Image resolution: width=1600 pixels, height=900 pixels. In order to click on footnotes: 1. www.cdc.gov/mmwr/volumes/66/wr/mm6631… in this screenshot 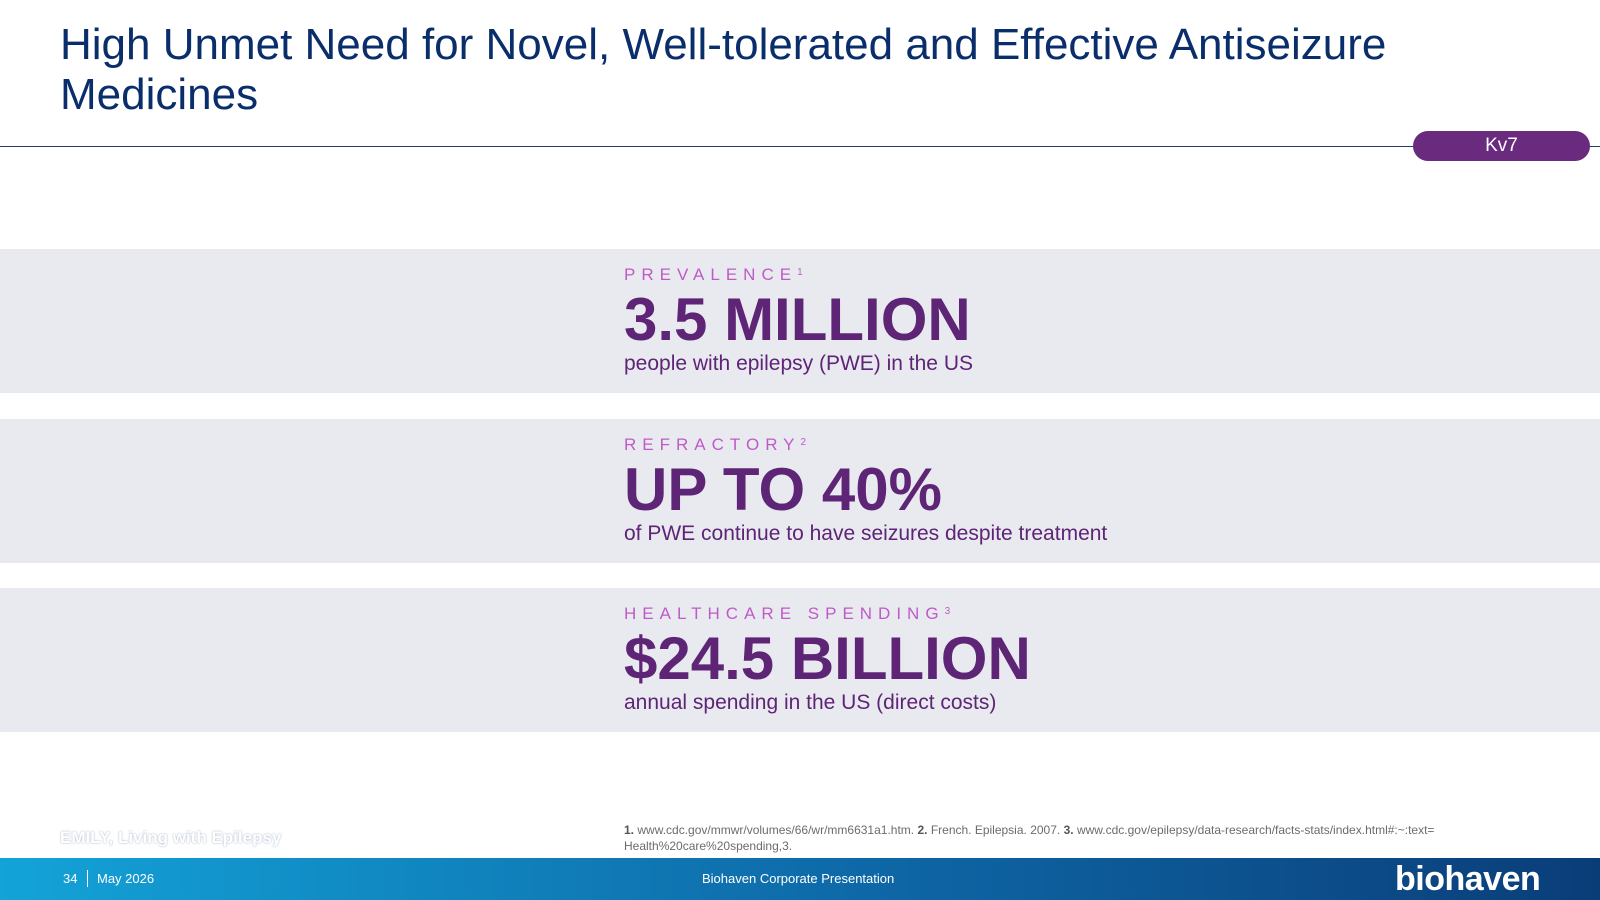, I will do `click(1084, 838)`.